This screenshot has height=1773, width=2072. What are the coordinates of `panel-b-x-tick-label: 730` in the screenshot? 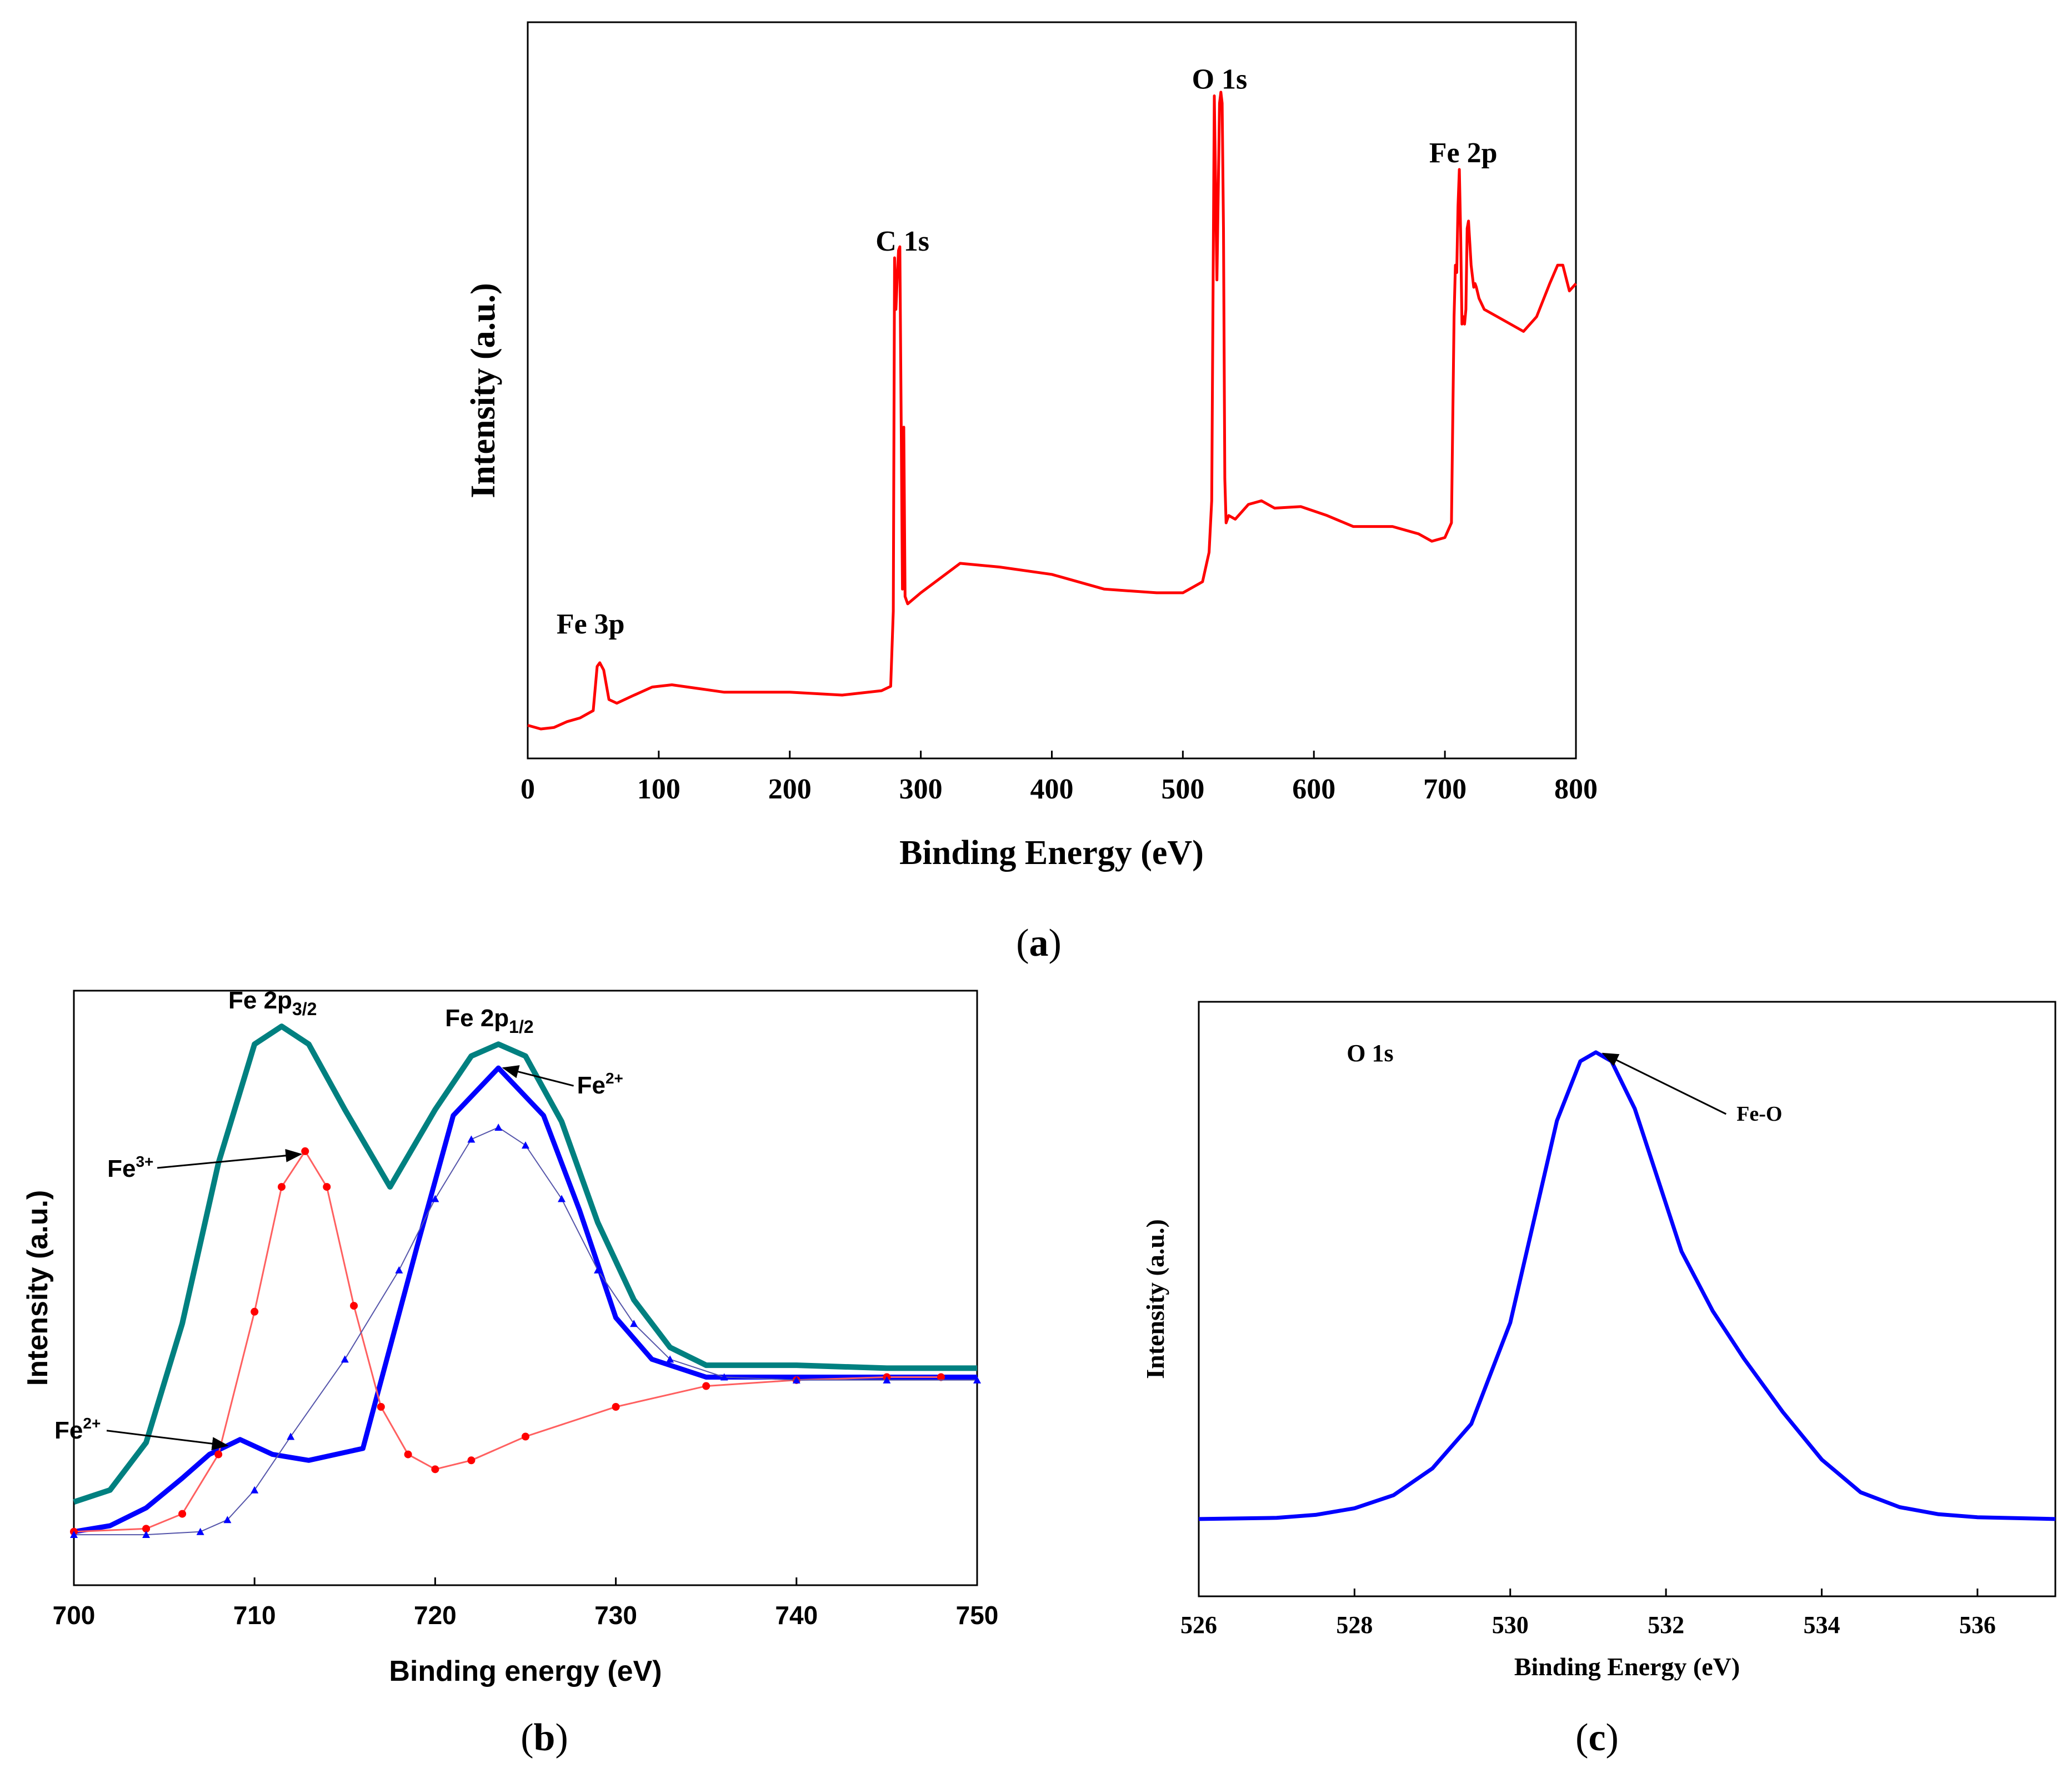 It's located at (615, 1615).